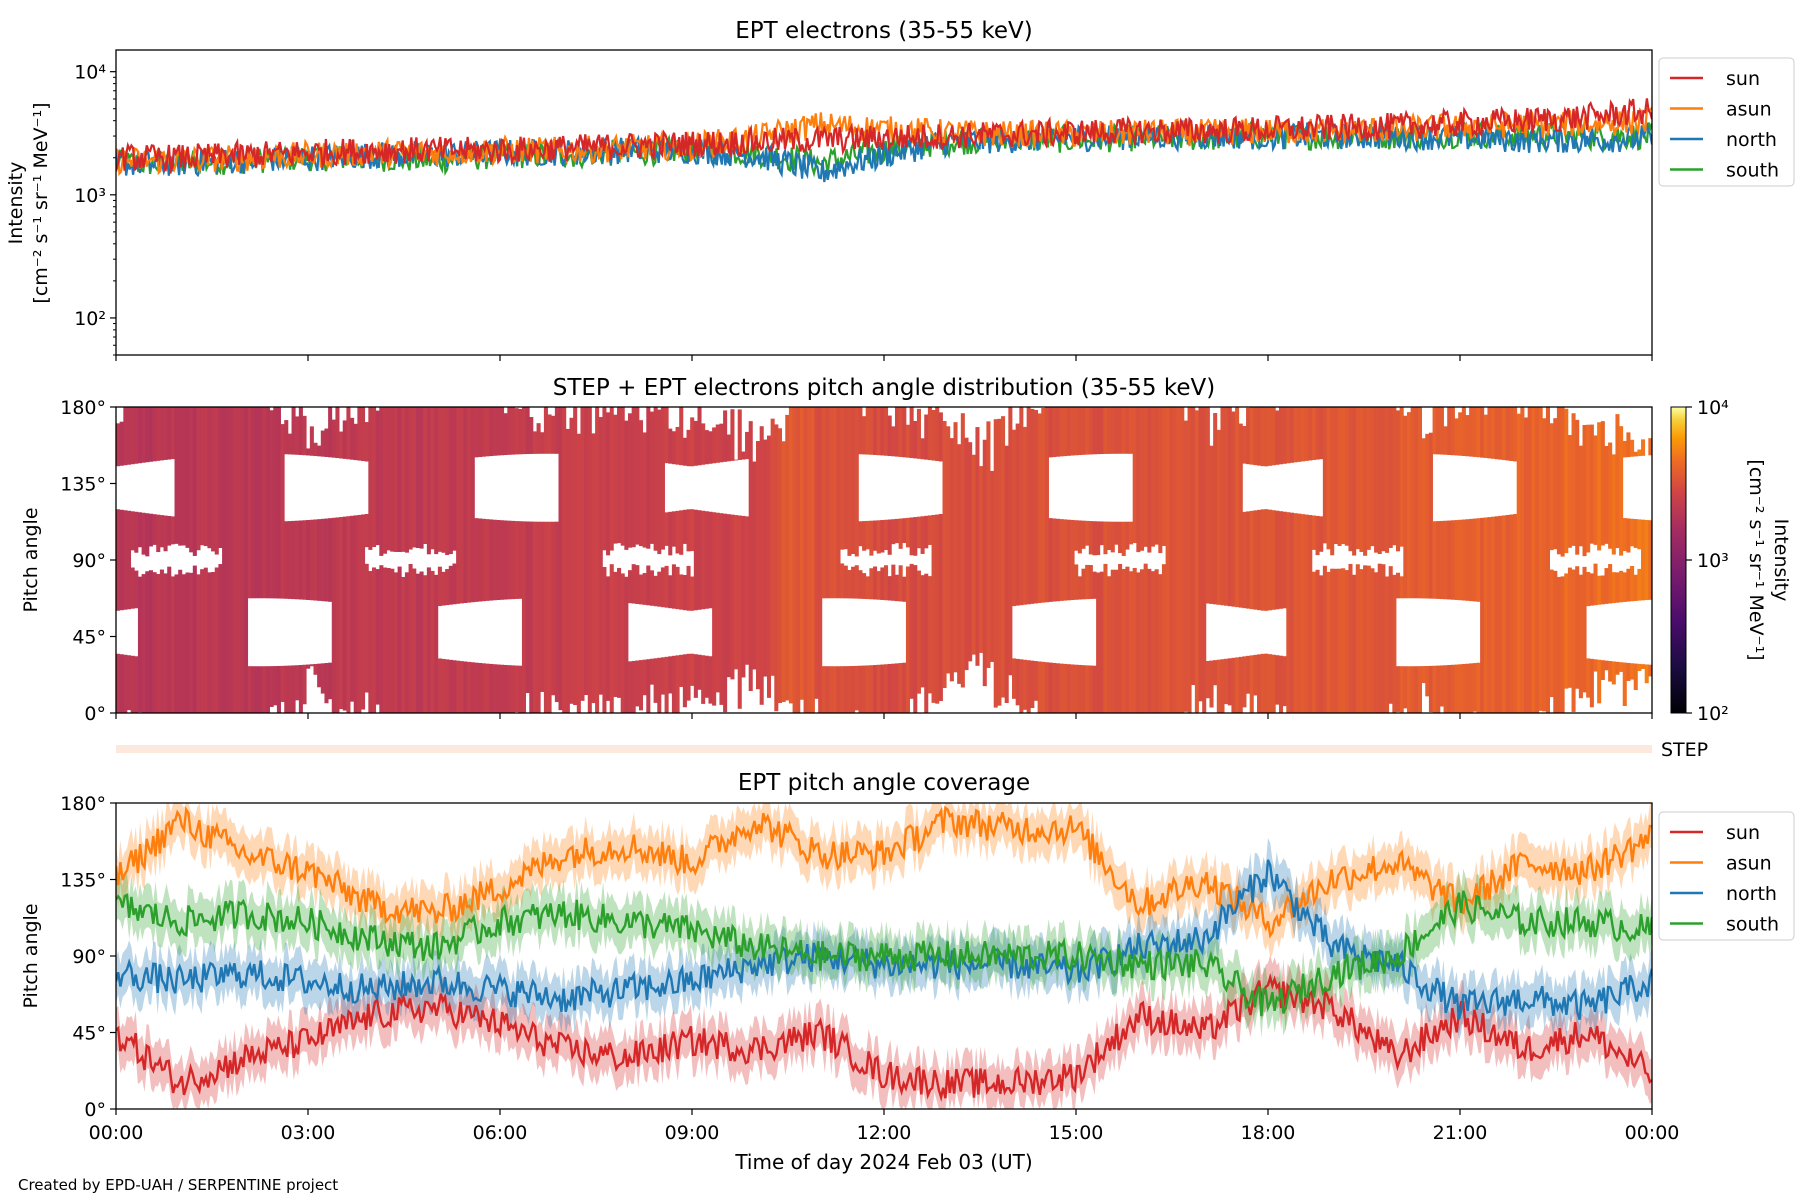  Describe the element at coordinates (1781, 560) in the screenshot. I see `colorbar-label-line1: Intensity` at that location.